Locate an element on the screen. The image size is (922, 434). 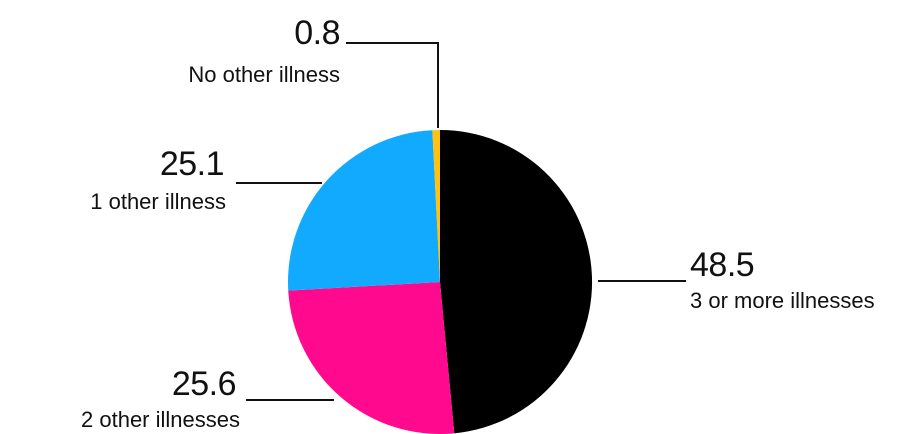
category-label-one-other: 1 other illness is located at coordinates (158, 201).